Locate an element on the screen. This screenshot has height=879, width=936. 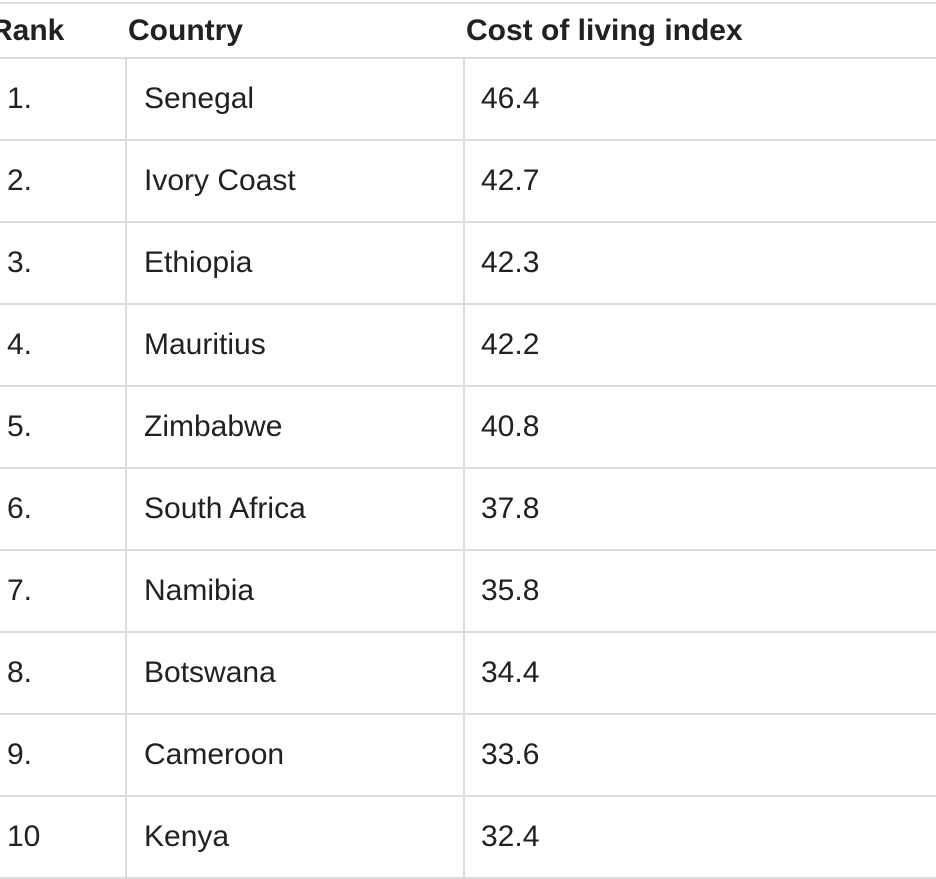
cell-country: Namibia is located at coordinates (294, 591).